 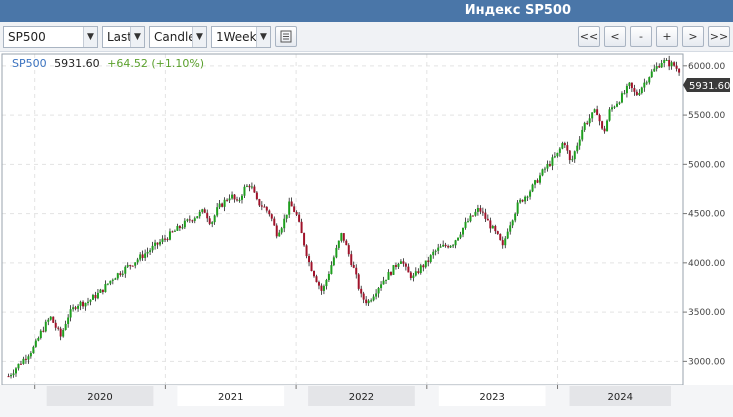 What do you see at coordinates (719, 36) in the screenshot?
I see `last-button: >>` at bounding box center [719, 36].